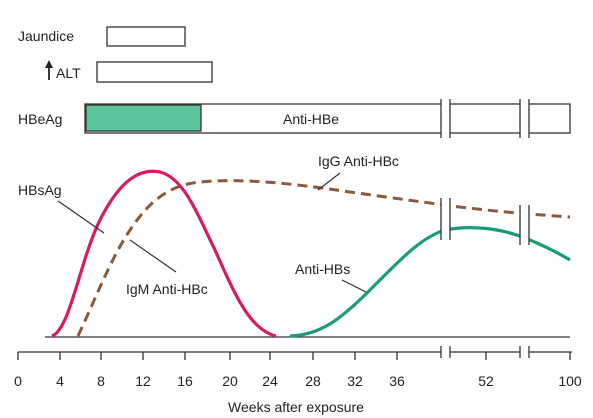  What do you see at coordinates (354, 286) in the screenshot?
I see `anti-hbs-leader` at bounding box center [354, 286].